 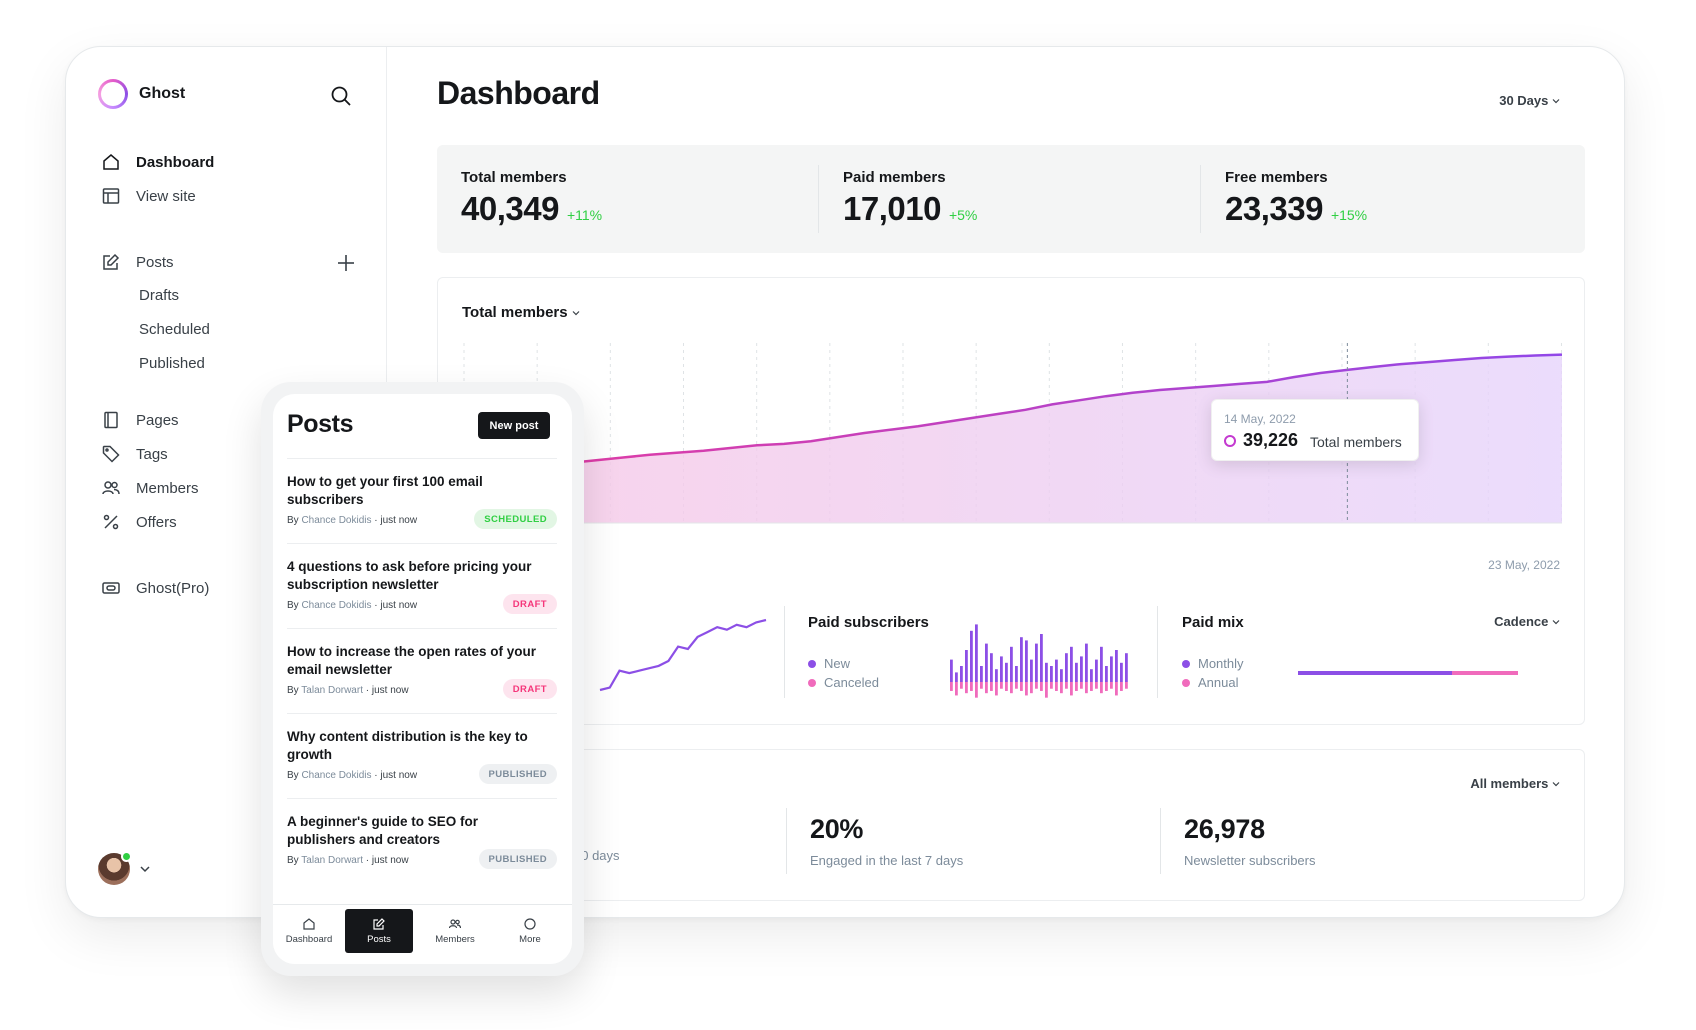 I want to click on date-range-value: 30 Days, so click(x=1524, y=100).